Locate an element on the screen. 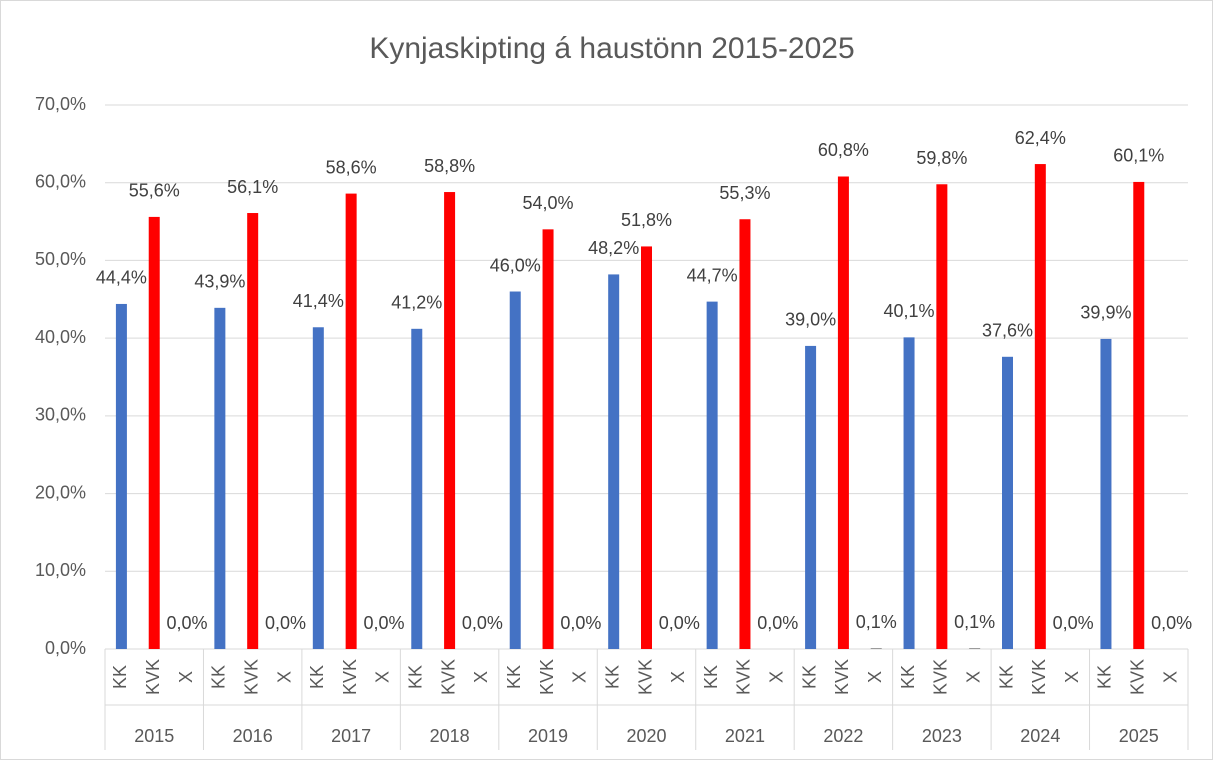 Image resolution: width=1213 pixels, height=760 pixels. x-tick-label: 2018 is located at coordinates (450, 736).